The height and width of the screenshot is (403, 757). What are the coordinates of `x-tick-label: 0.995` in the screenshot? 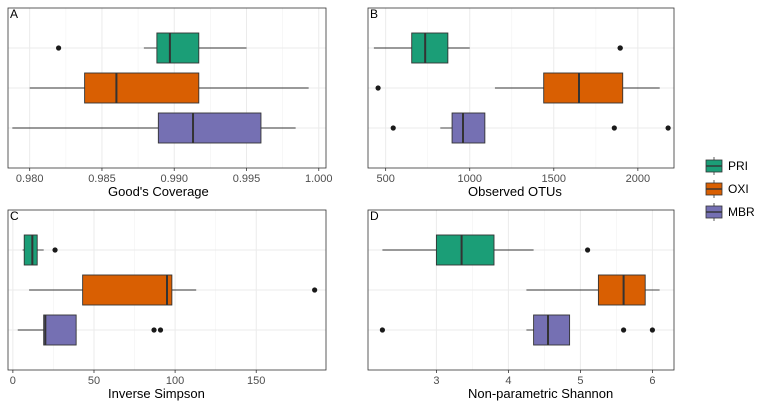 It's located at (247, 179).